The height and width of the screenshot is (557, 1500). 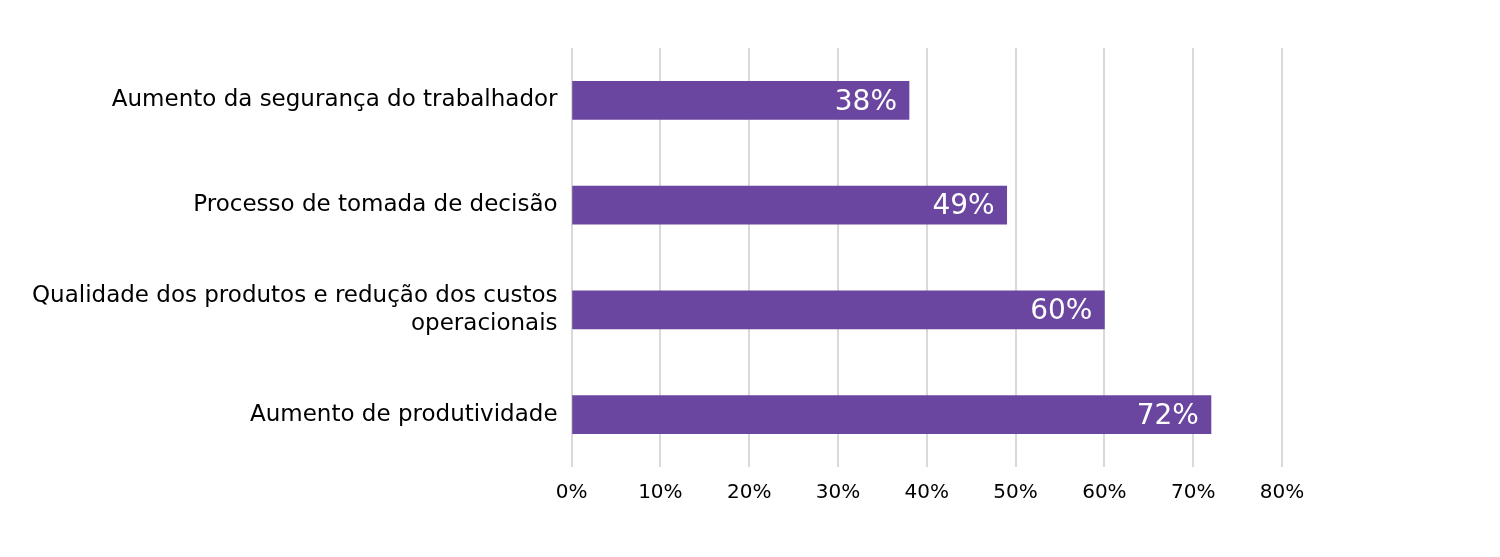 I want to click on x-tick-label: 80%, so click(x=1282, y=491).